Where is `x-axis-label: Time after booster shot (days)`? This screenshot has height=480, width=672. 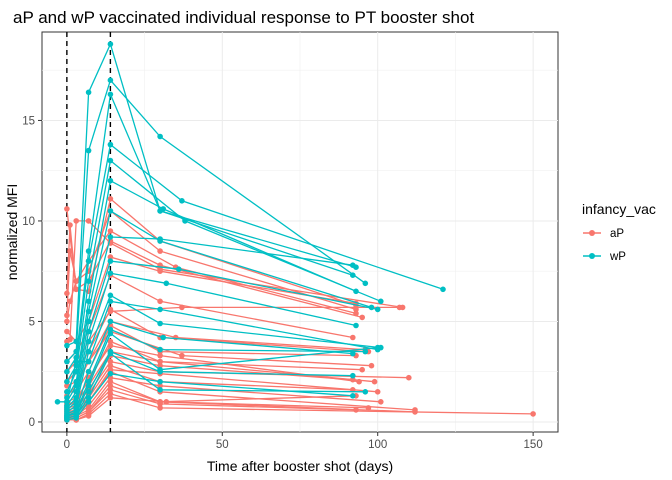
x-axis-label: Time after booster shot (days) is located at coordinates (300, 466).